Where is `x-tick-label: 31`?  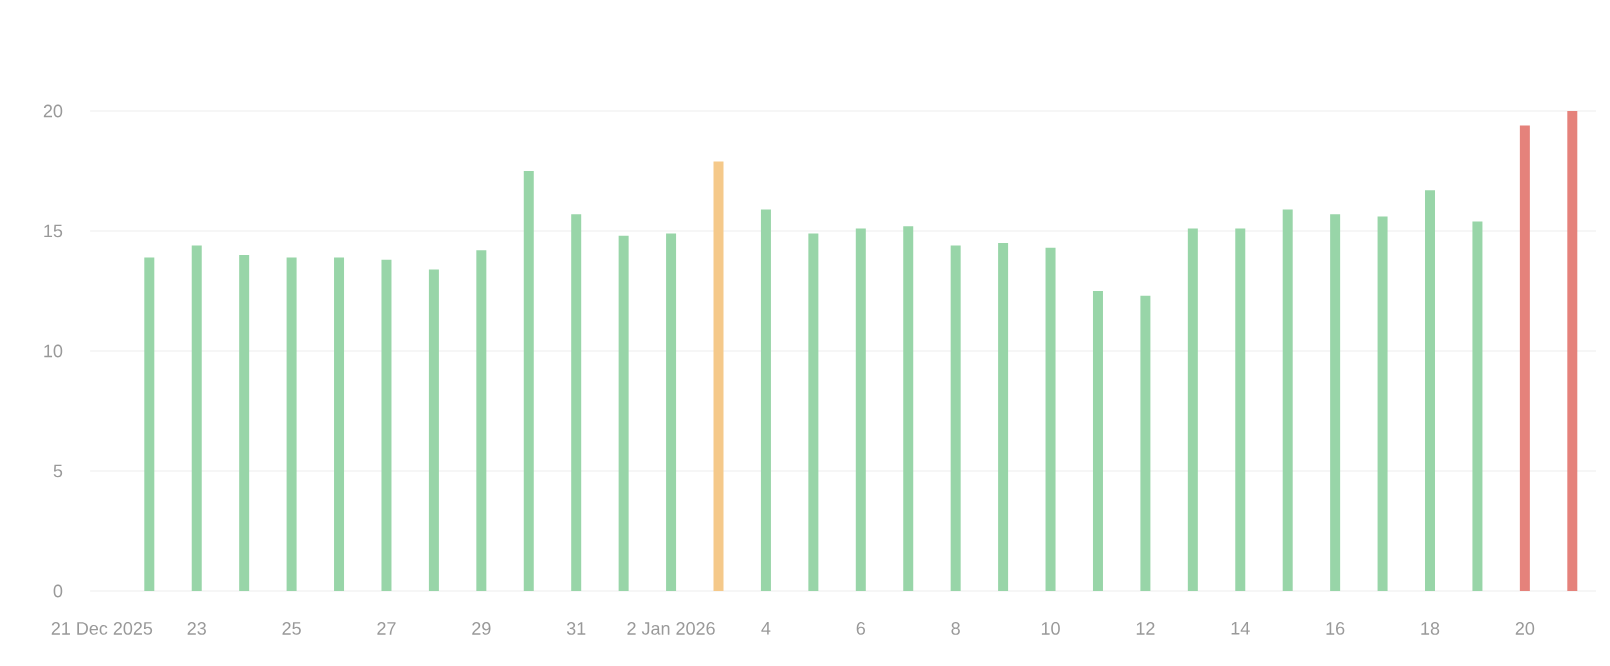
x-tick-label: 31 is located at coordinates (576, 628).